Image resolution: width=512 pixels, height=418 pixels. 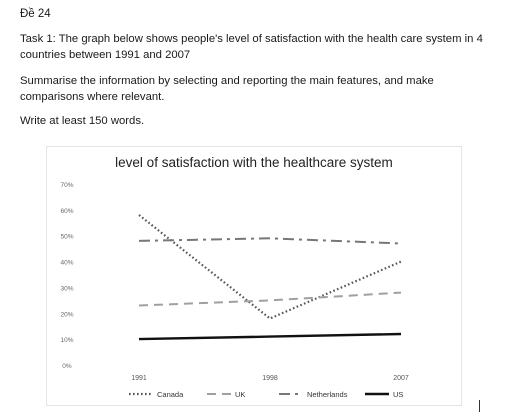 I want to click on legend-label-canada: Canada, so click(x=170, y=394).